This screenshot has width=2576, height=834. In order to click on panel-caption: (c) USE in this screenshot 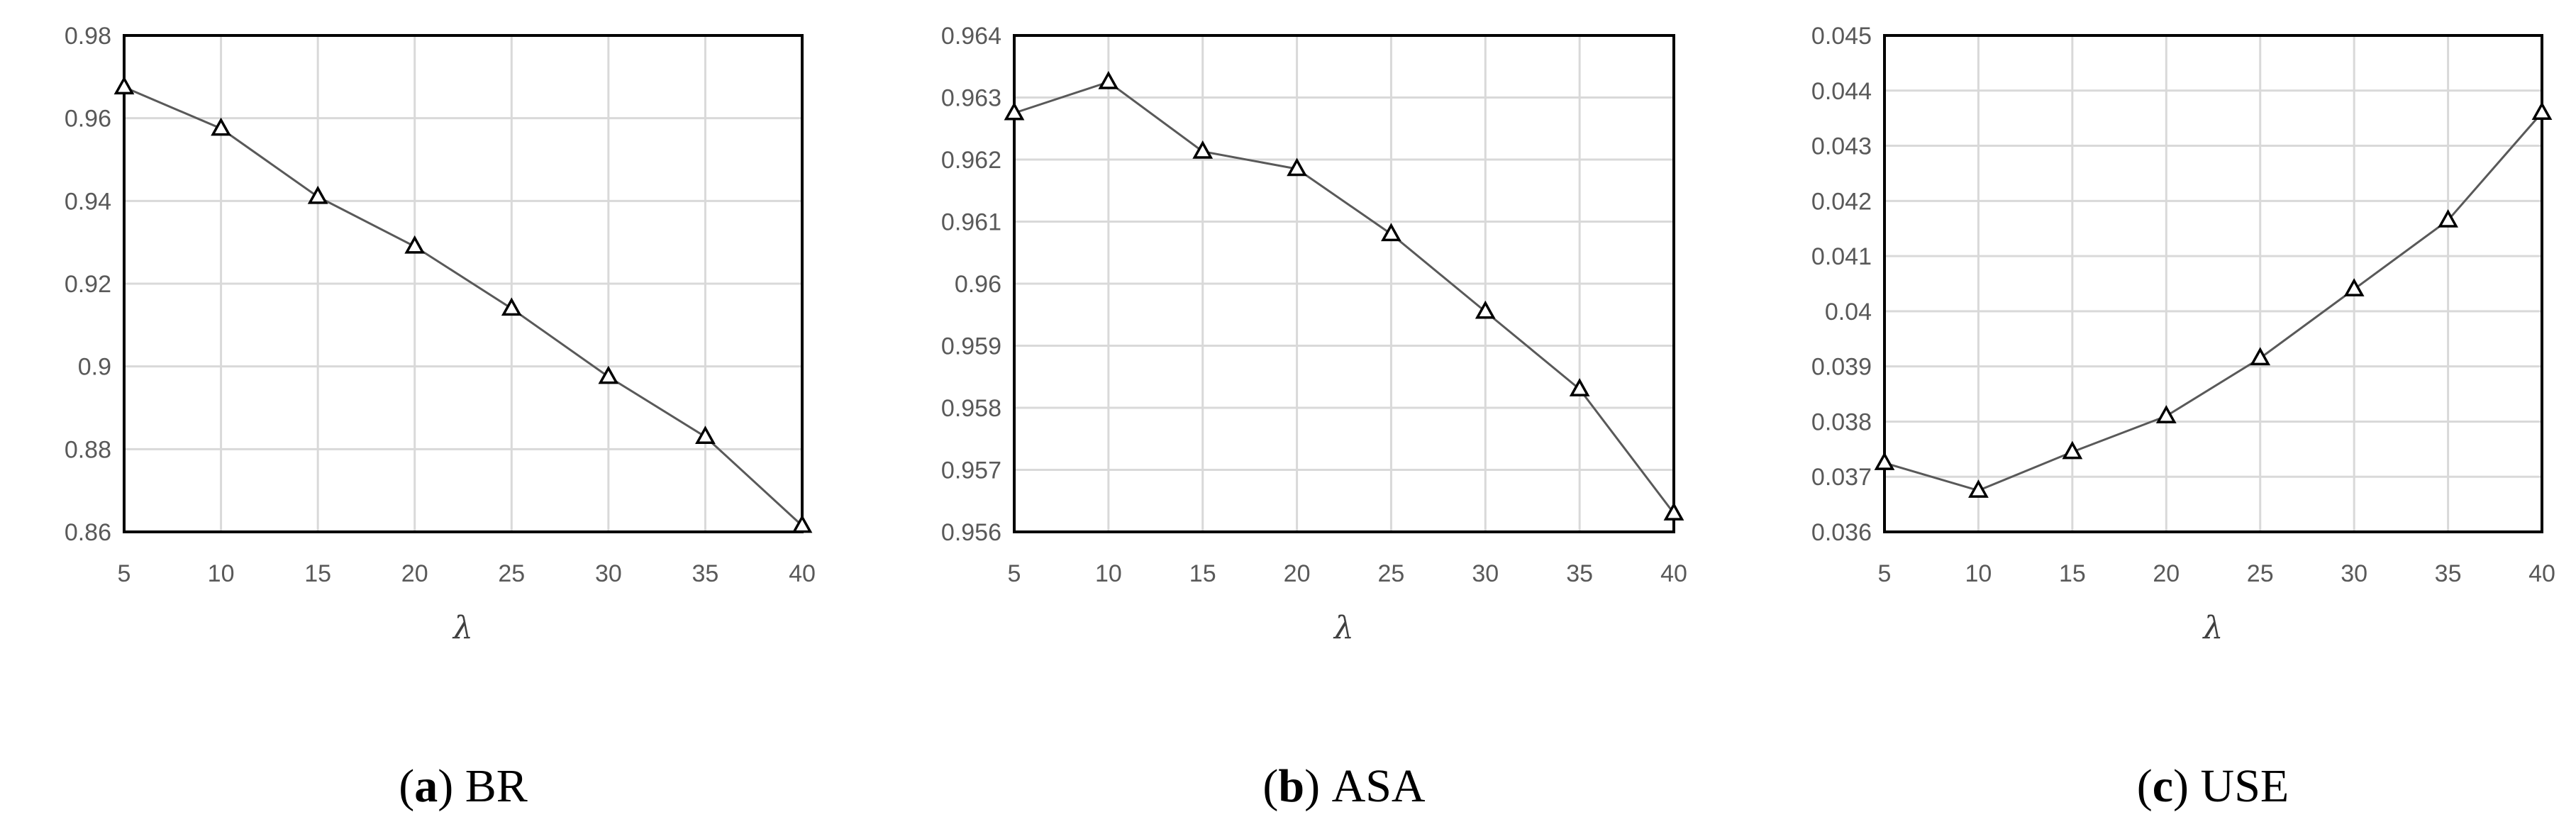, I will do `click(2213, 786)`.